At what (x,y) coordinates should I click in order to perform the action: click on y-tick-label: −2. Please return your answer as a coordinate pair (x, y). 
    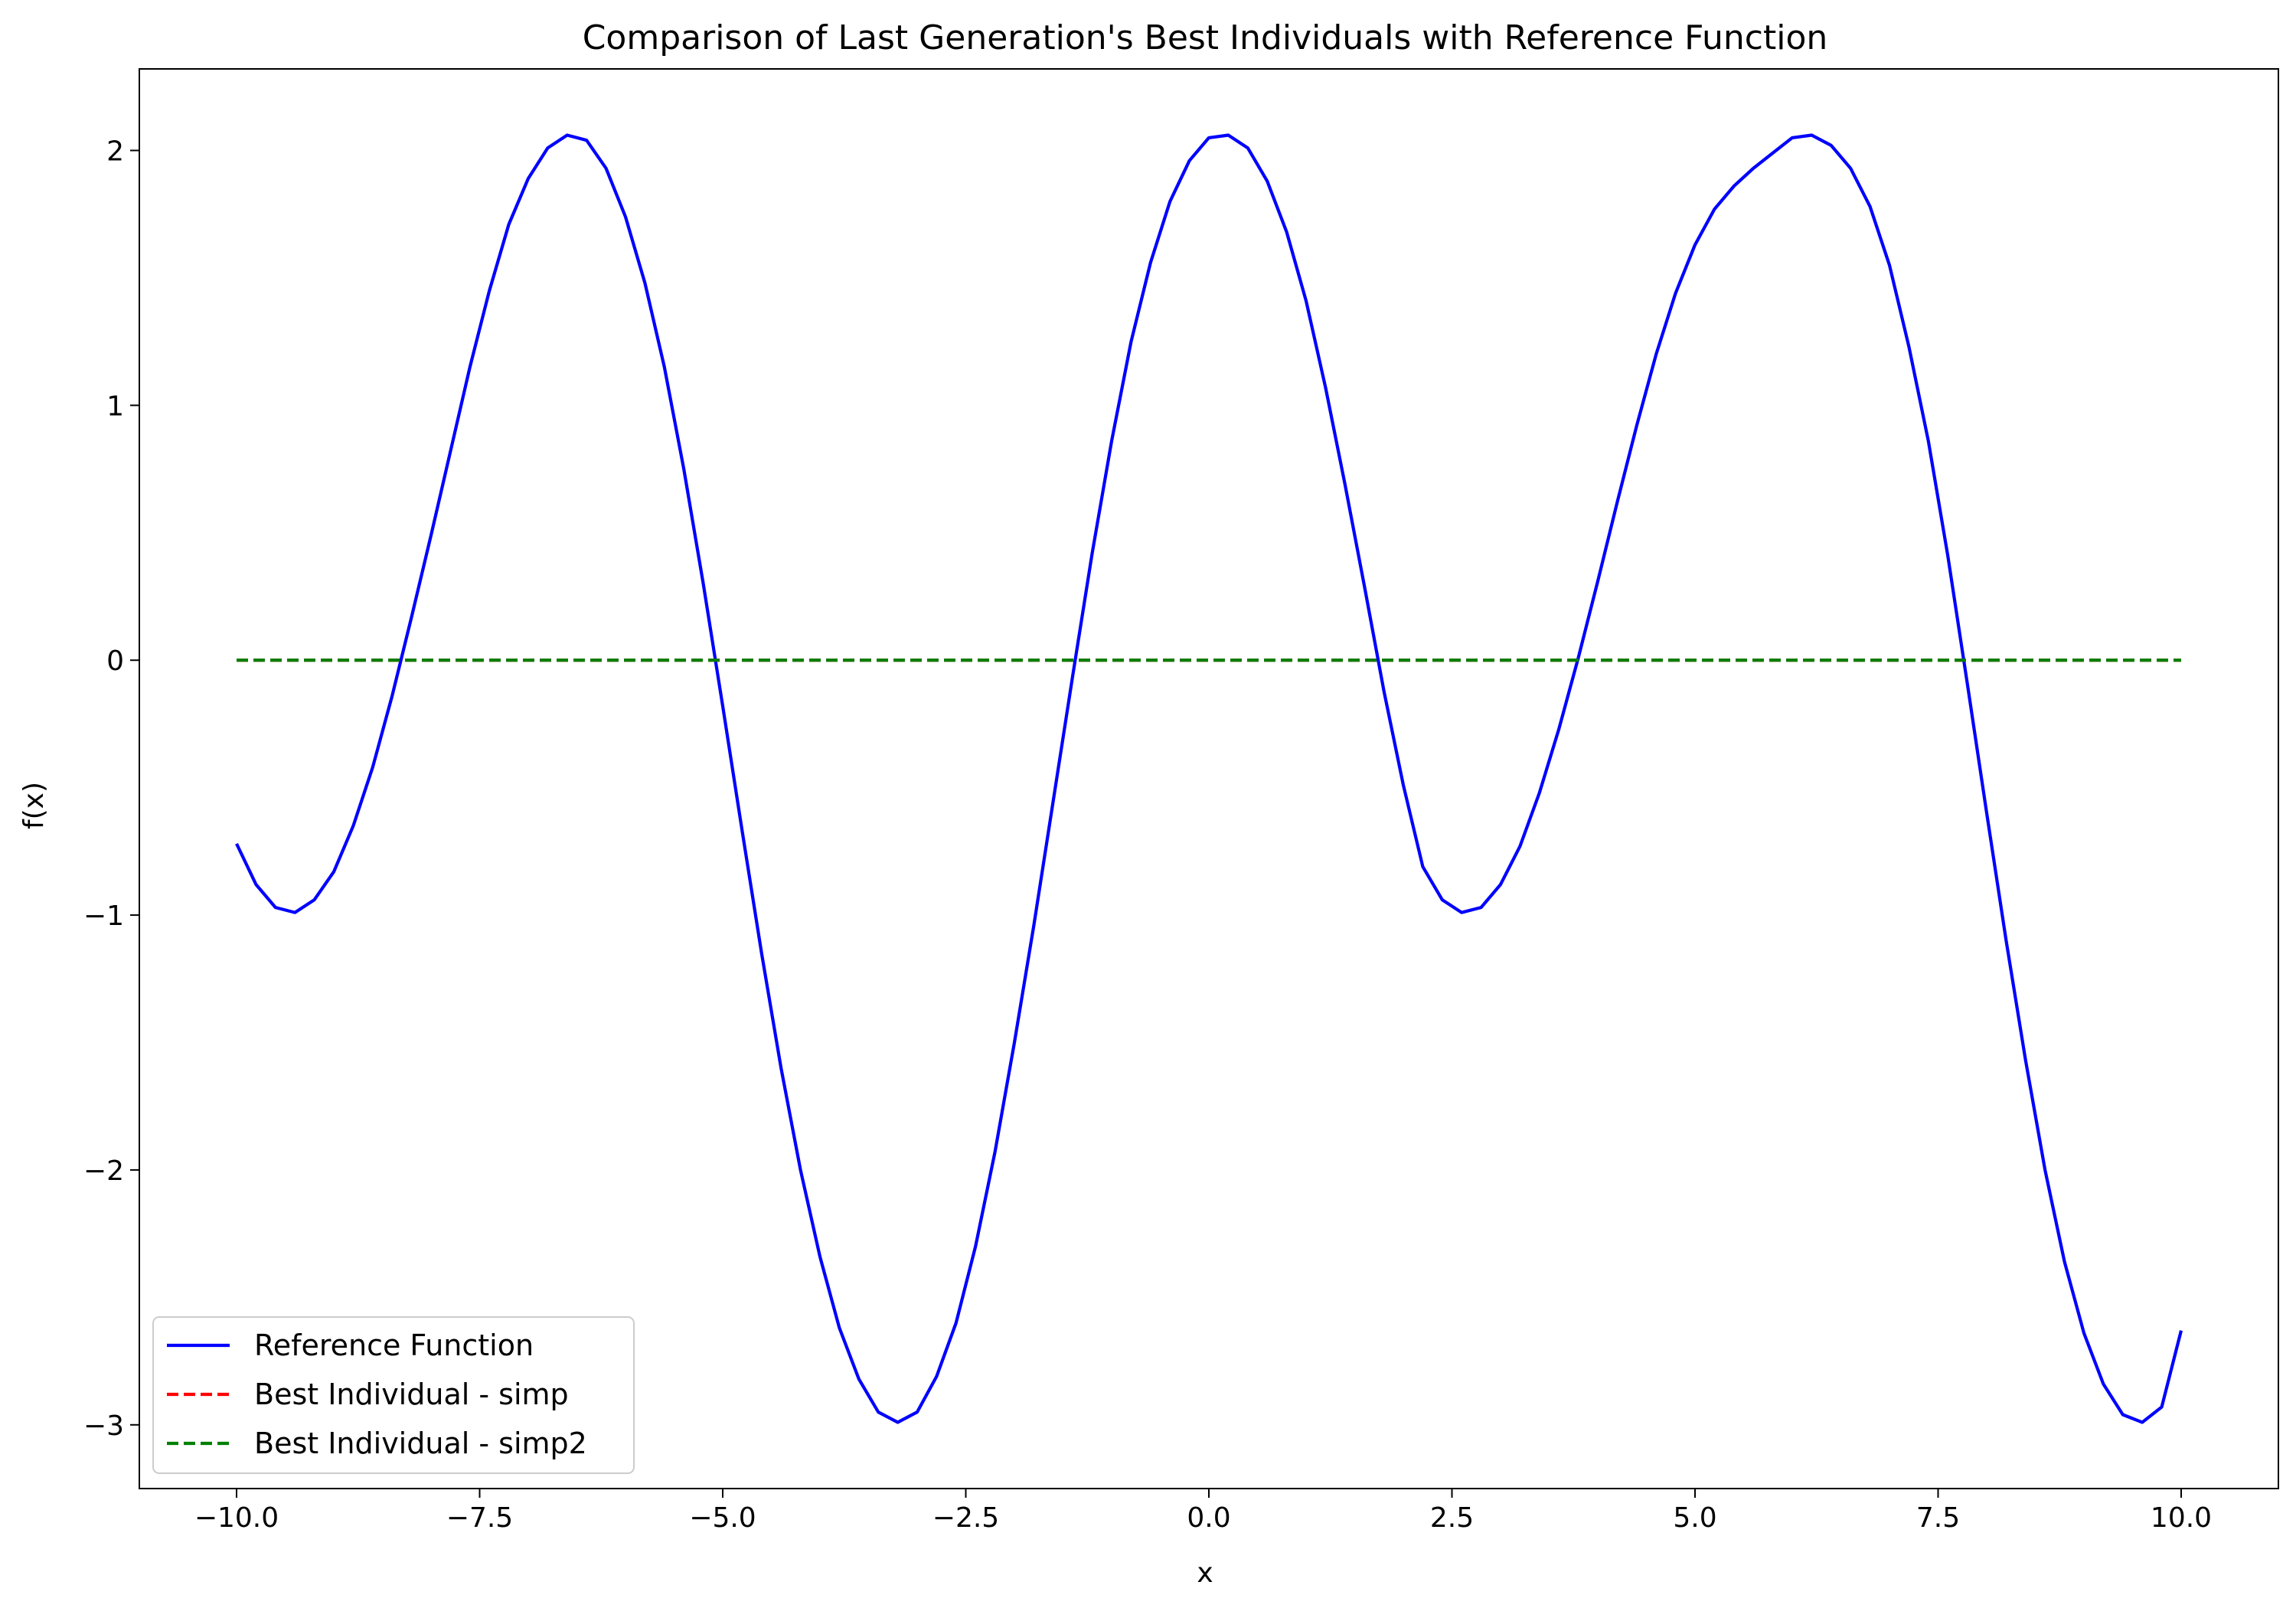
    Looking at the image, I should click on (103, 1171).